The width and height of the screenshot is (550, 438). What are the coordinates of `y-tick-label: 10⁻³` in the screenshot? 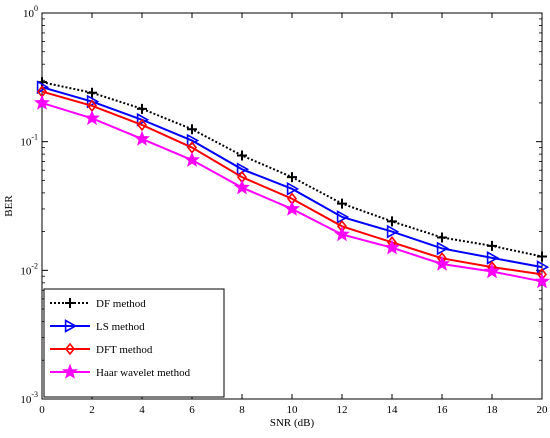 It's located at (29, 398).